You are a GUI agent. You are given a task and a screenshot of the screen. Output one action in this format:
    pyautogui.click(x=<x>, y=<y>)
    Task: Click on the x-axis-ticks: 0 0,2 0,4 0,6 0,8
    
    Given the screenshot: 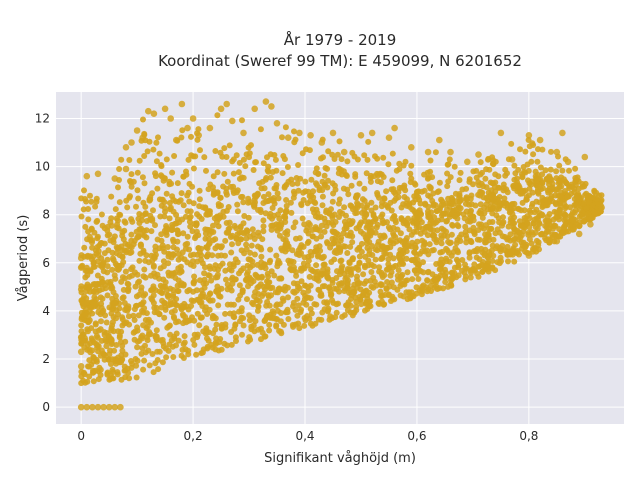 What is the action you would take?
    pyautogui.click(x=307, y=436)
    